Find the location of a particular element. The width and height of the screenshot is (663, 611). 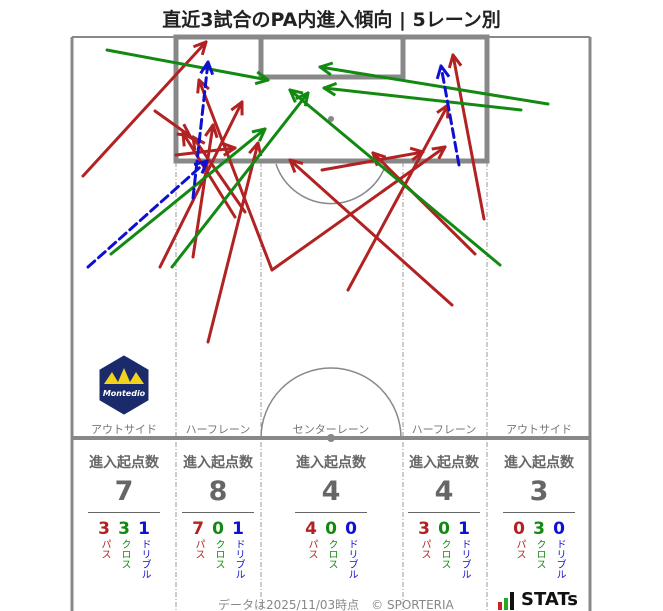

lane-label: センターレーン is located at coordinates (331, 429).